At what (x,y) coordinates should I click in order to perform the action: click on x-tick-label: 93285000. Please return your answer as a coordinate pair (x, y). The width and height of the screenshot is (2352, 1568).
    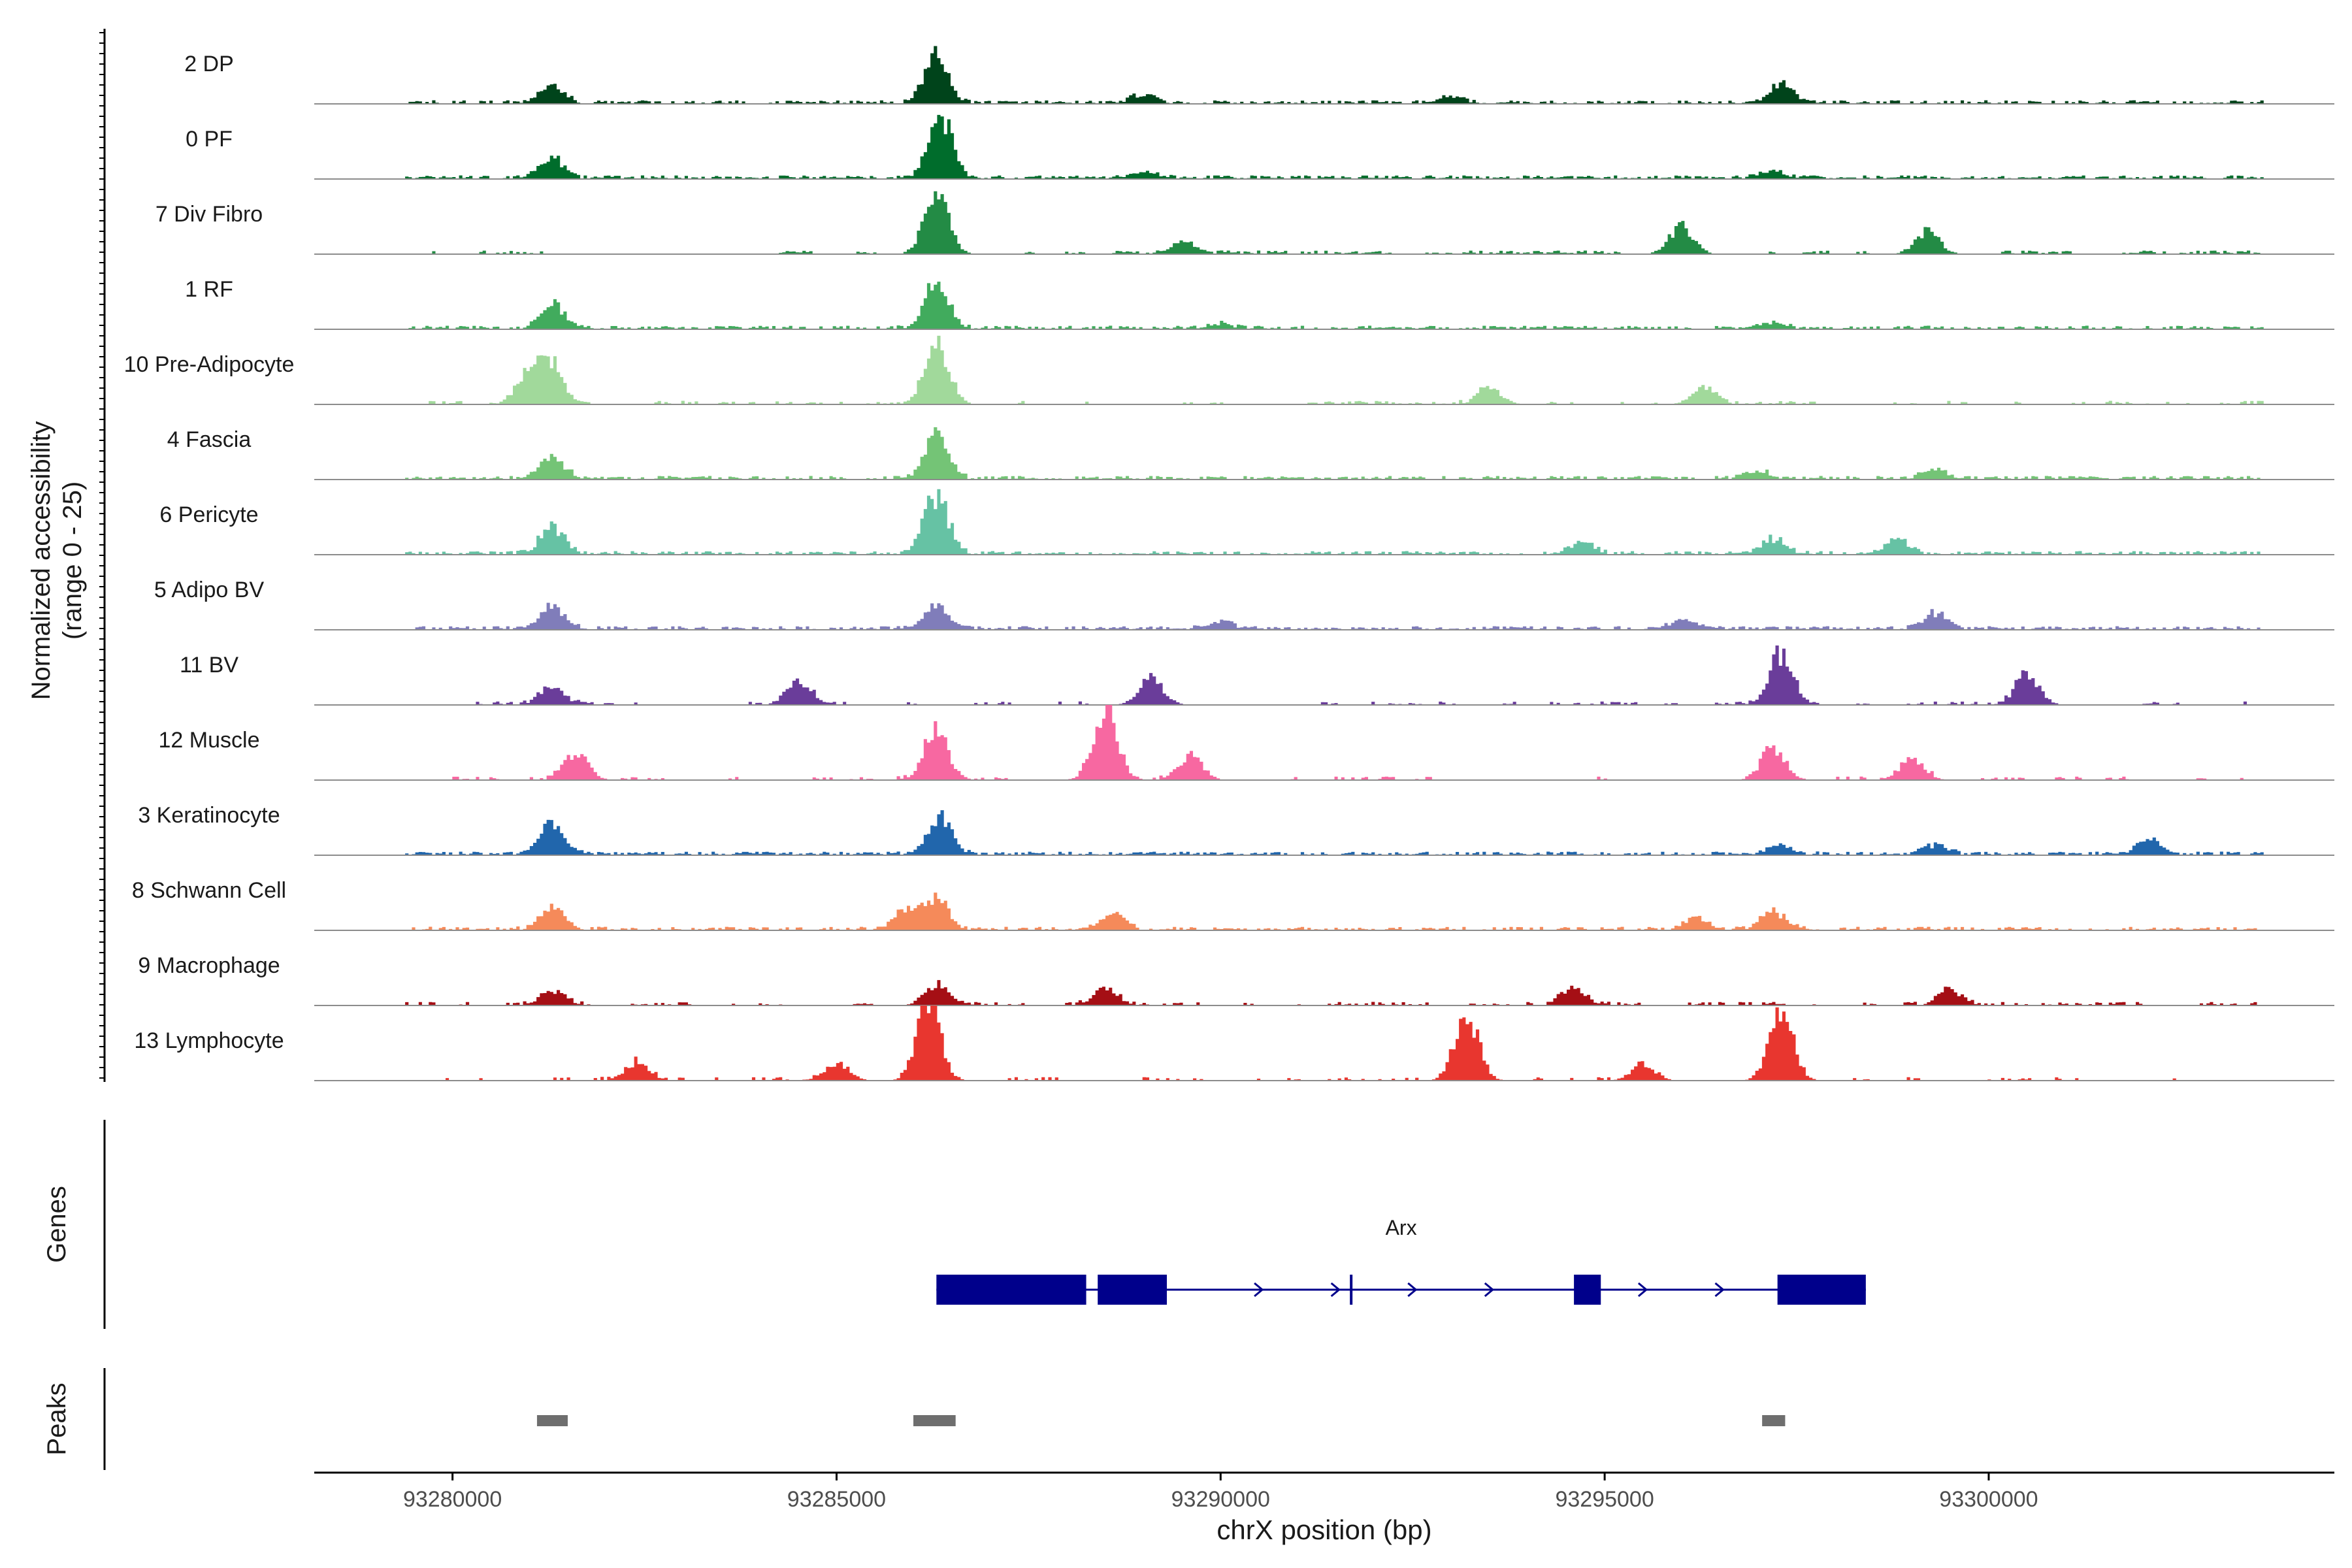
    Looking at the image, I should click on (836, 1499).